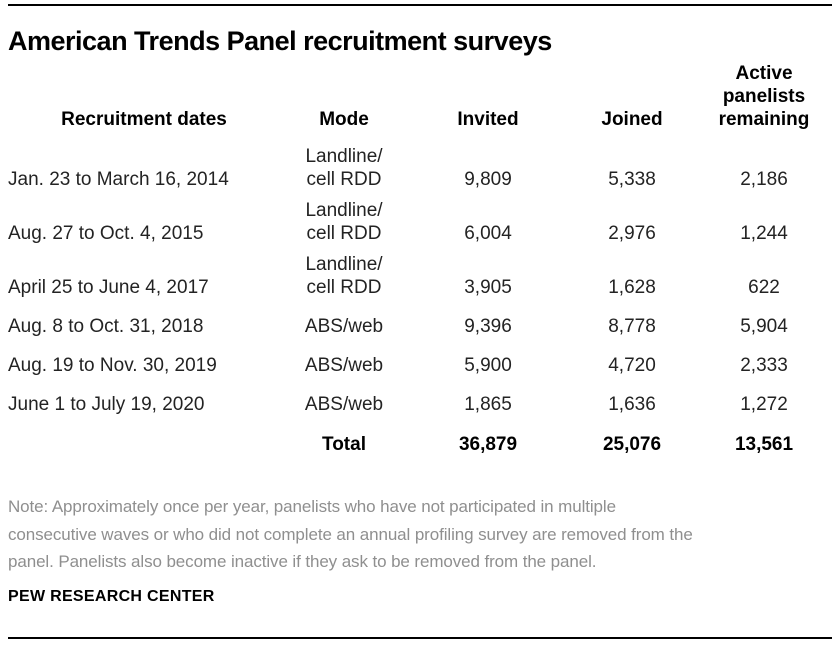  What do you see at coordinates (764, 233) in the screenshot?
I see `cell-remaining: 1,244` at bounding box center [764, 233].